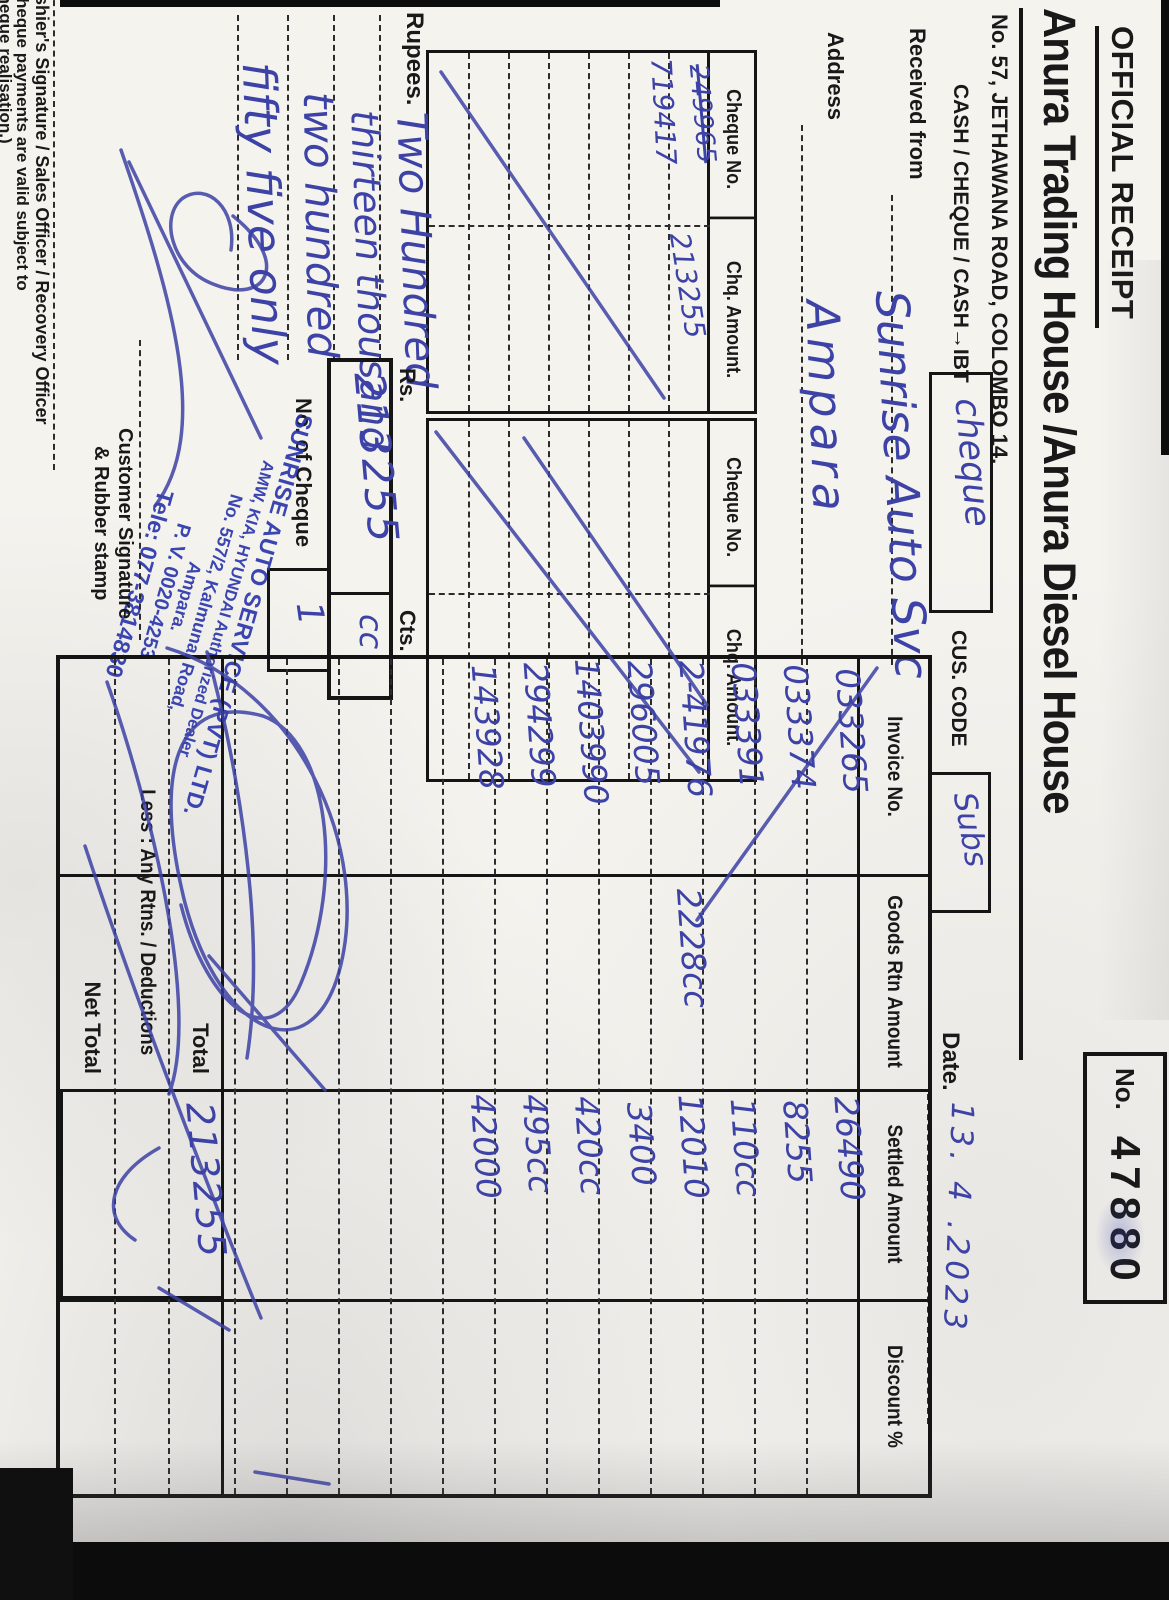 The image size is (1169, 1600). Describe the element at coordinates (552, 235) in the screenshot. I see `cheque-table1-strike` at that location.